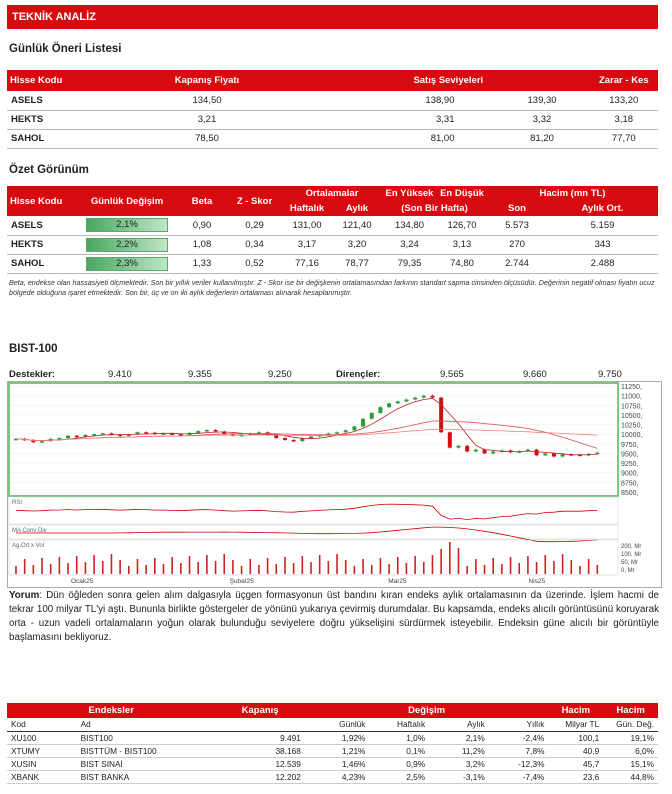 Image resolution: width=672 pixels, height=794 pixels. Describe the element at coordinates (629, 563) in the screenshot. I see `volume-tick-label: 50, Mr` at that location.